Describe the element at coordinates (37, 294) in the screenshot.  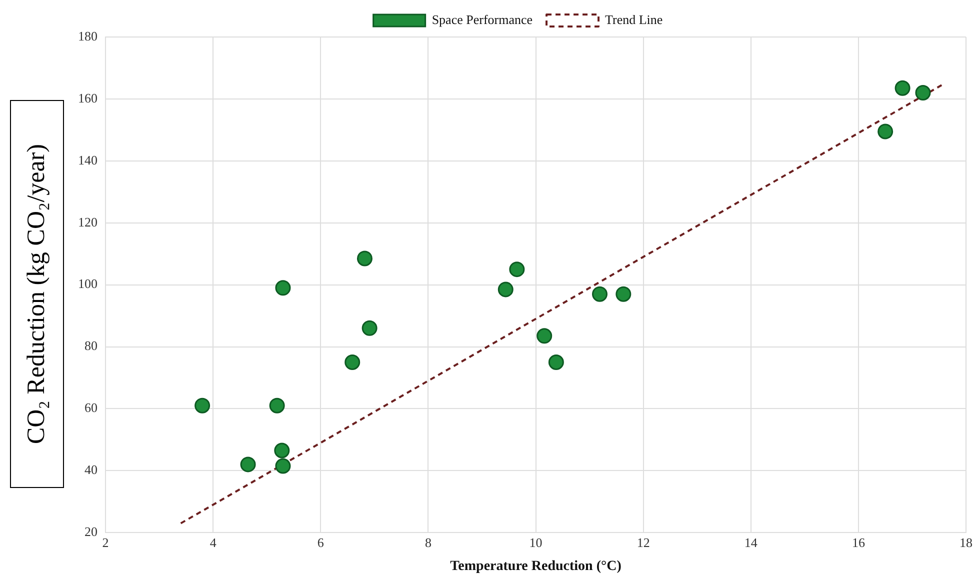
I see `y-axis-title: CO₂ Reduction (kg CO₂/year)` at that location.